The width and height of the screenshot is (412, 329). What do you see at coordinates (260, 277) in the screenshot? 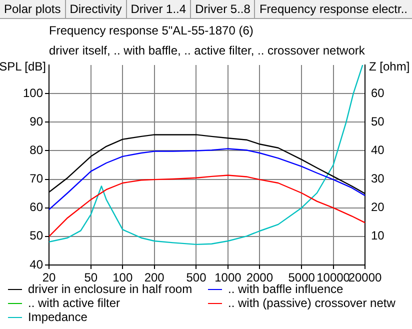
I see `x-tick-label: 2000` at bounding box center [260, 277].